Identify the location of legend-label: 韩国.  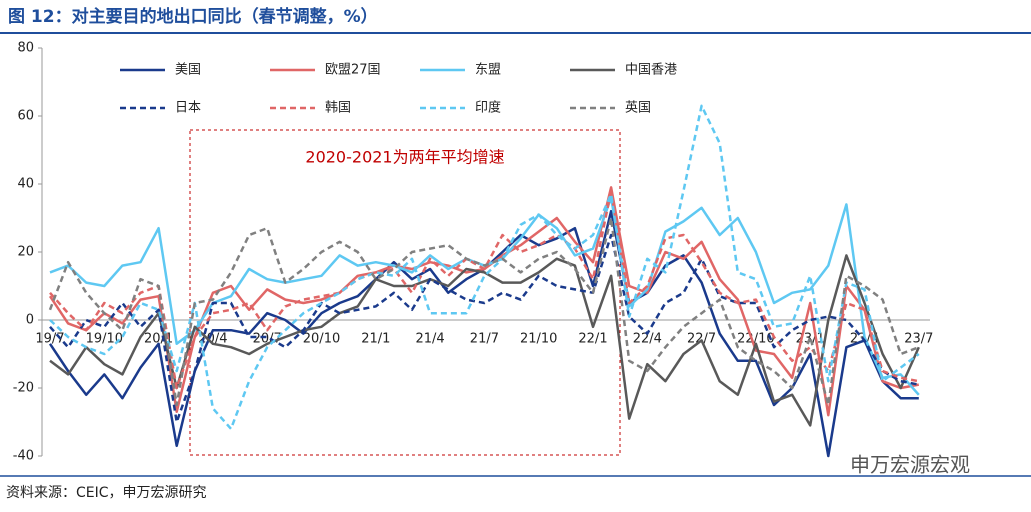
(338, 108).